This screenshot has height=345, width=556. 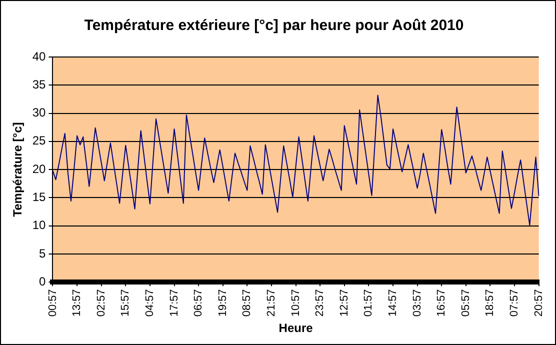 I want to click on chart-title: Température extérieure [°c] par heure pour Août 2010, so click(x=274, y=25).